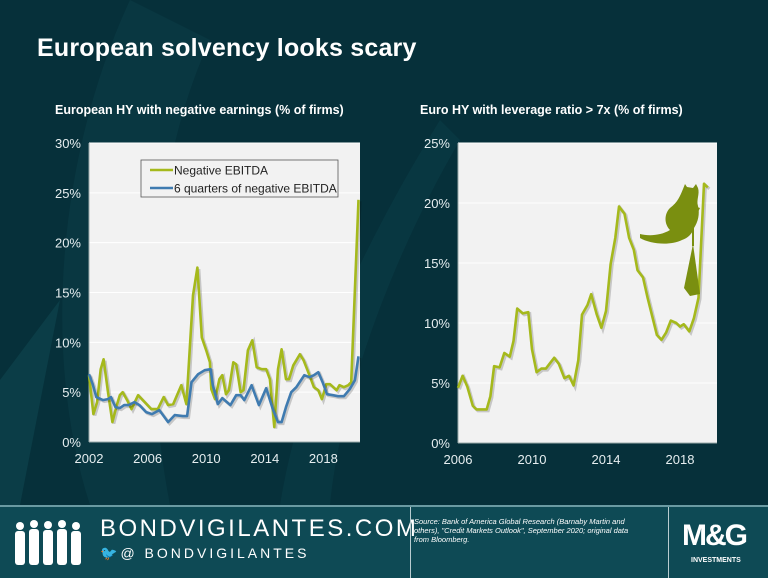  I want to click on twitter-handle-text: @ BONDVIGILANTES, so click(215, 553).